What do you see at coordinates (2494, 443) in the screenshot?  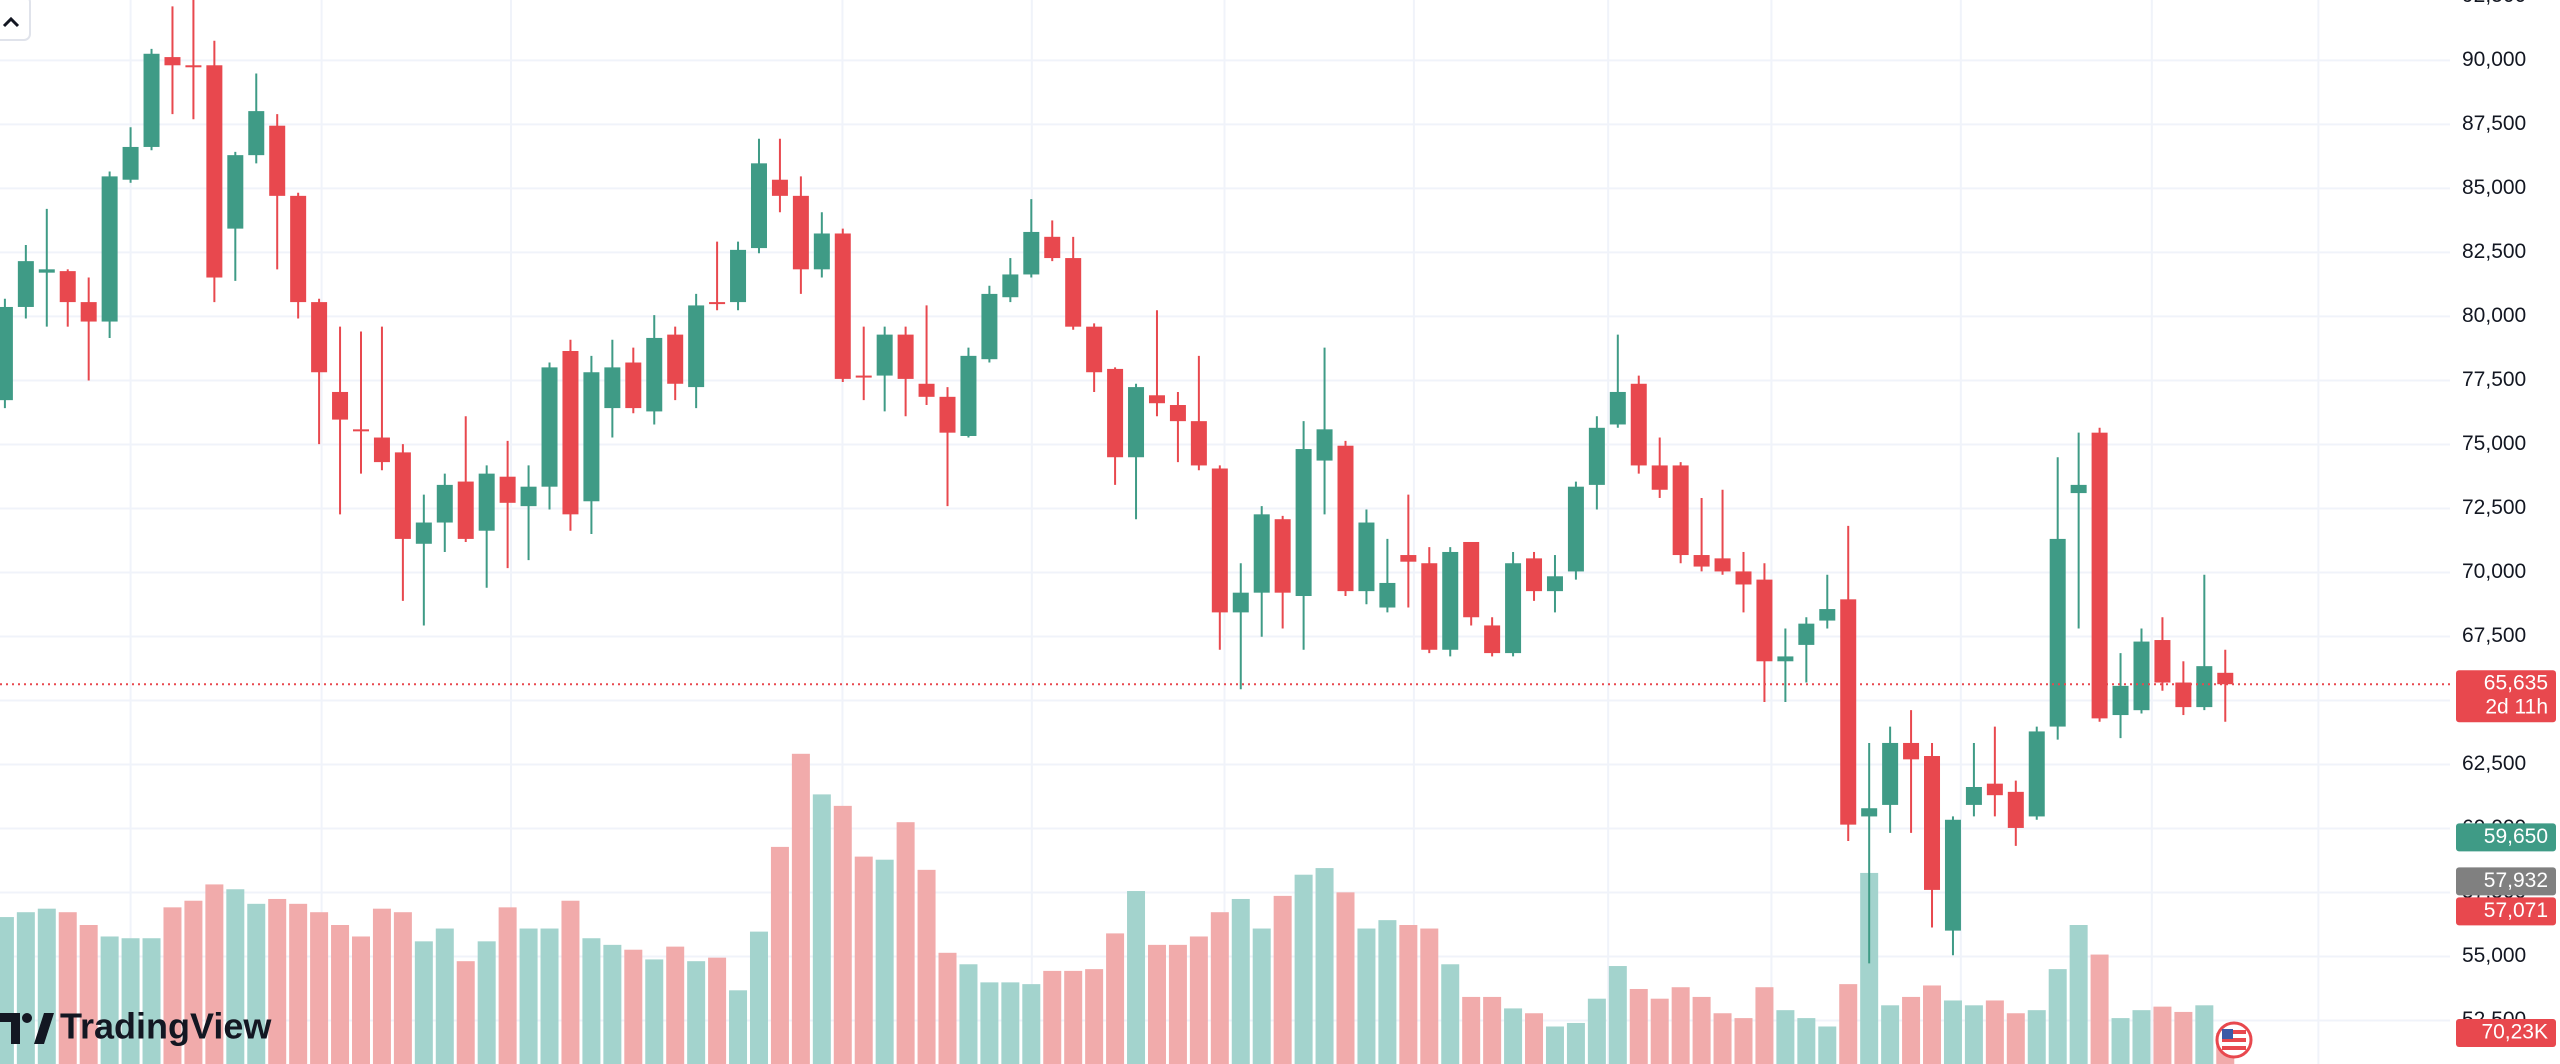 I see `y-tick-label: 75,000` at bounding box center [2494, 443].